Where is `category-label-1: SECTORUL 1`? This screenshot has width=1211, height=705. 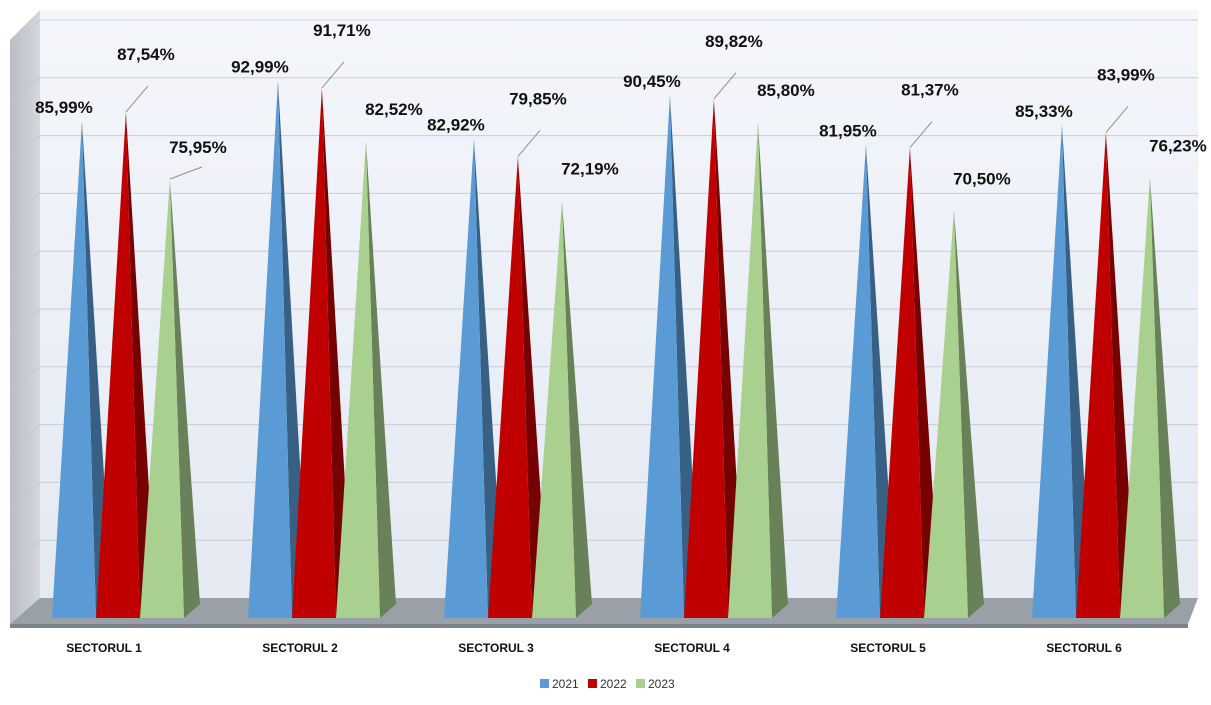
category-label-1: SECTORUL 1 is located at coordinates (104, 648).